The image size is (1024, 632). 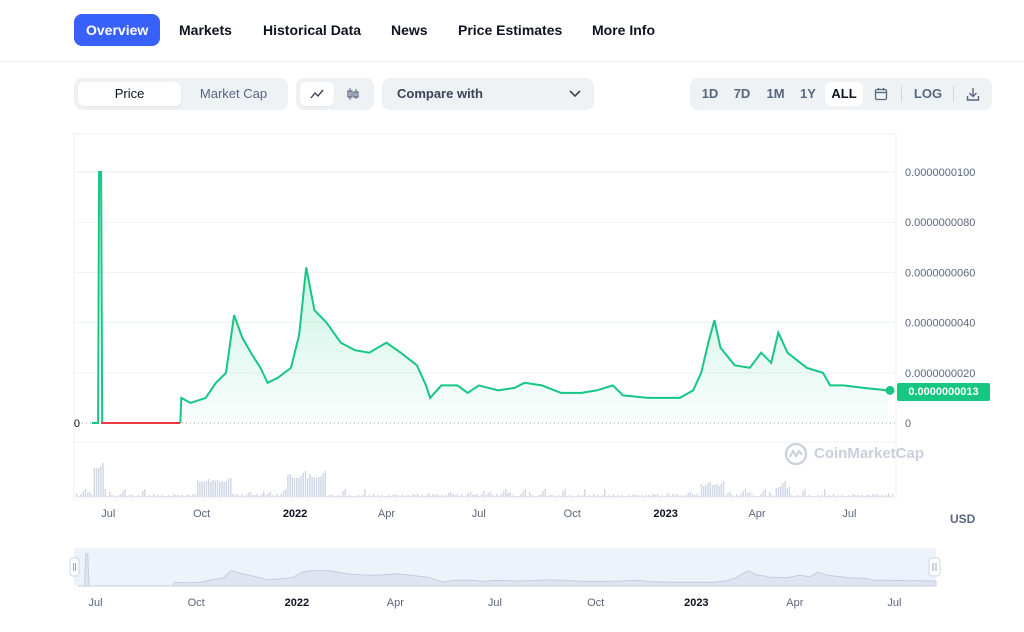 I want to click on tab-news: News, so click(x=409, y=30).